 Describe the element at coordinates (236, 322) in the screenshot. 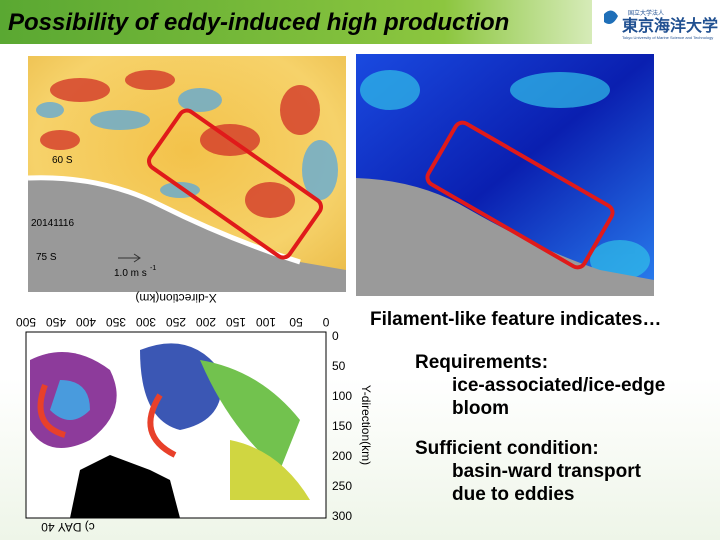

I see `x-tick-label: 150` at that location.